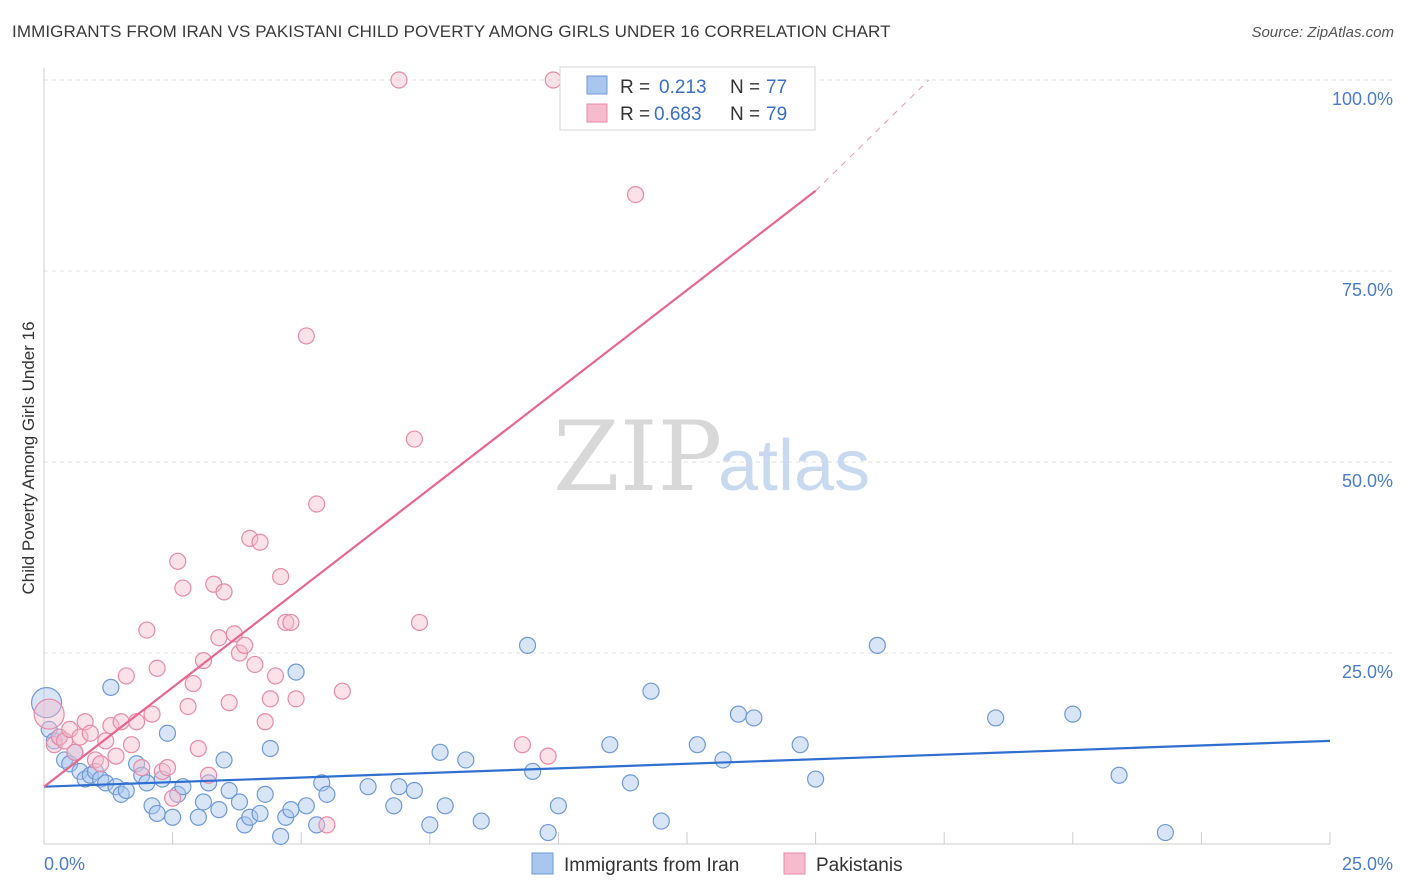  Describe the element at coordinates (683, 87) in the screenshot. I see `legend-r-value-iran: 0.213` at that location.